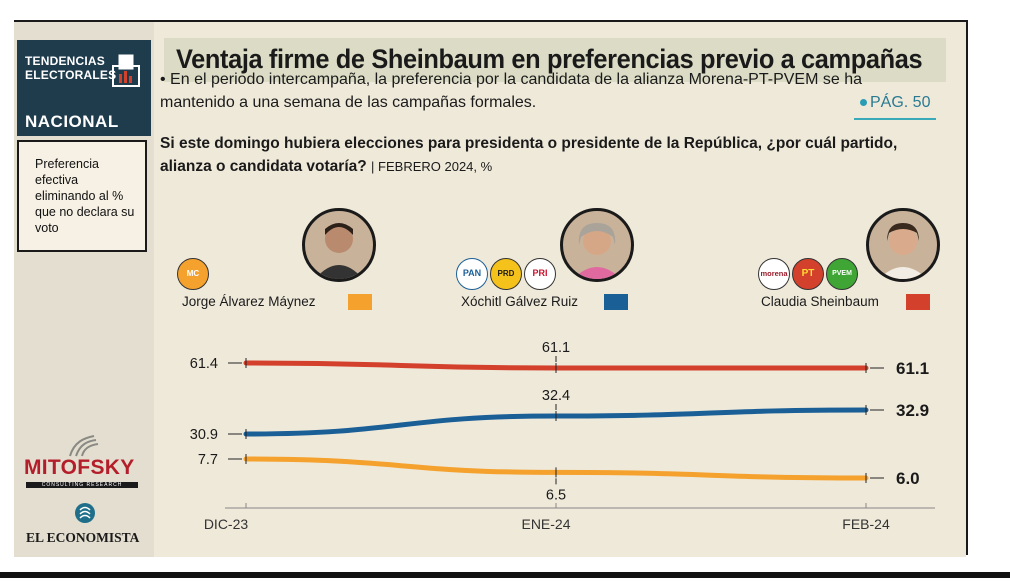 The width and height of the screenshot is (1010, 582). What do you see at coordinates (505, 575) in the screenshot?
I see `bottom-border` at bounding box center [505, 575].